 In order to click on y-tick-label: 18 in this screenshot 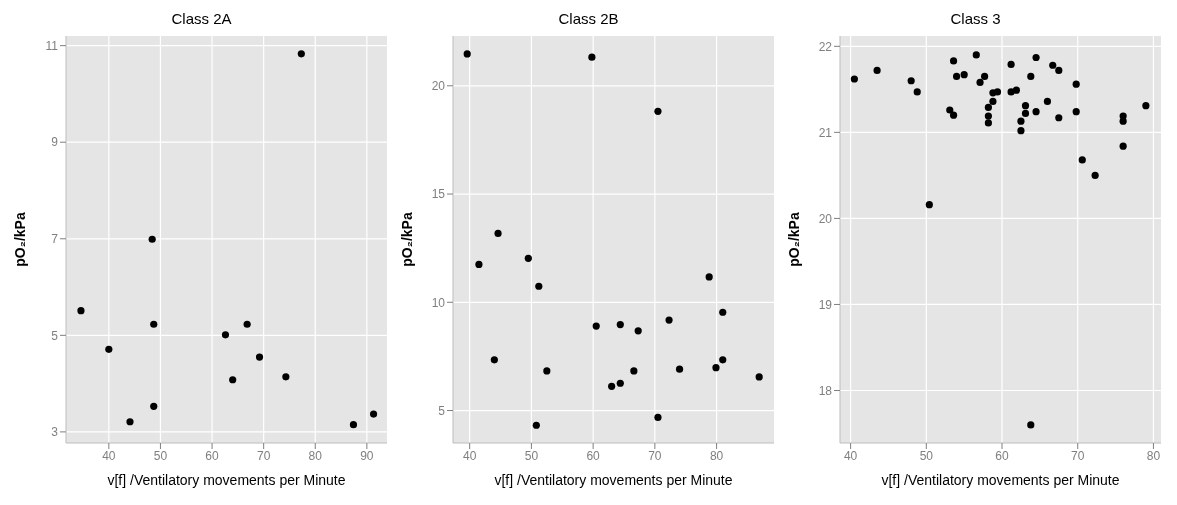, I will do `click(825, 390)`.